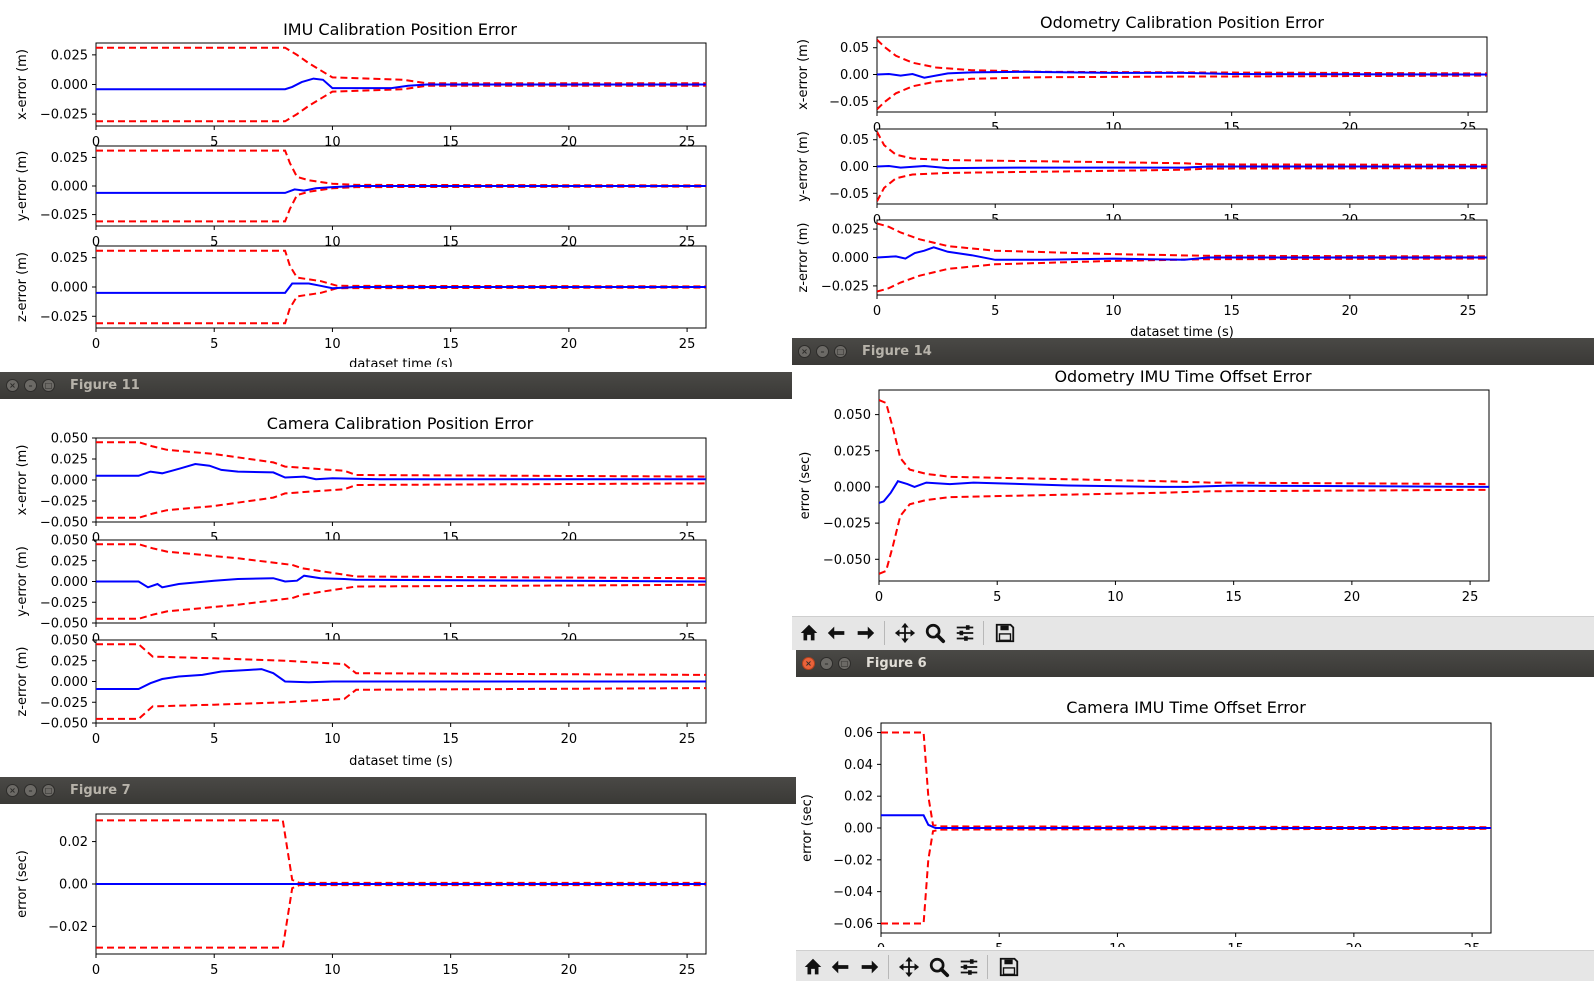 This screenshot has width=1594, height=981. What do you see at coordinates (68, 927) in the screenshot?
I see `y-tick-label: −0.02` at bounding box center [68, 927].